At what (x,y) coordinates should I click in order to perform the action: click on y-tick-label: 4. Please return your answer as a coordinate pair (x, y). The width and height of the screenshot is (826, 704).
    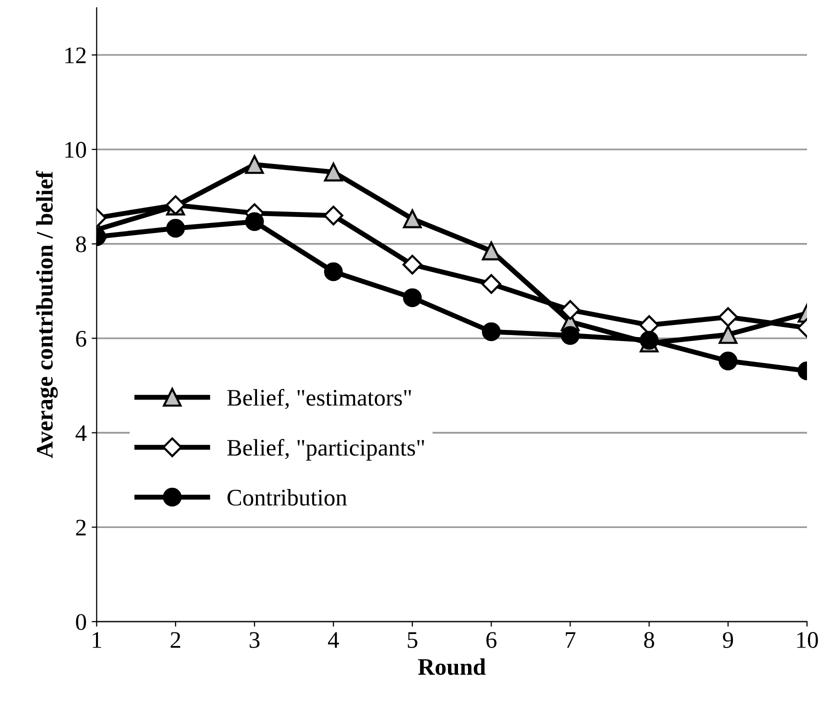
    Looking at the image, I should click on (81, 433).